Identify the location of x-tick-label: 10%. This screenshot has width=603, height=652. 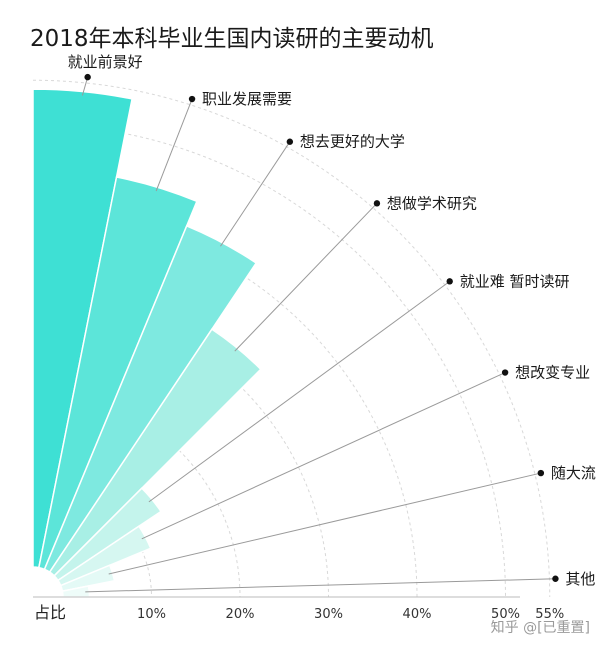
(151, 614).